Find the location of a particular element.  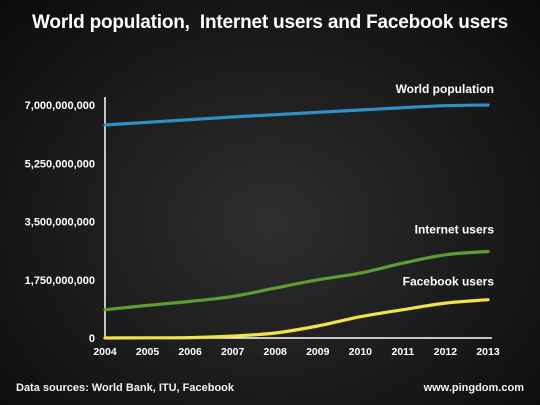

x-tick-label: 2005 is located at coordinates (148, 352).